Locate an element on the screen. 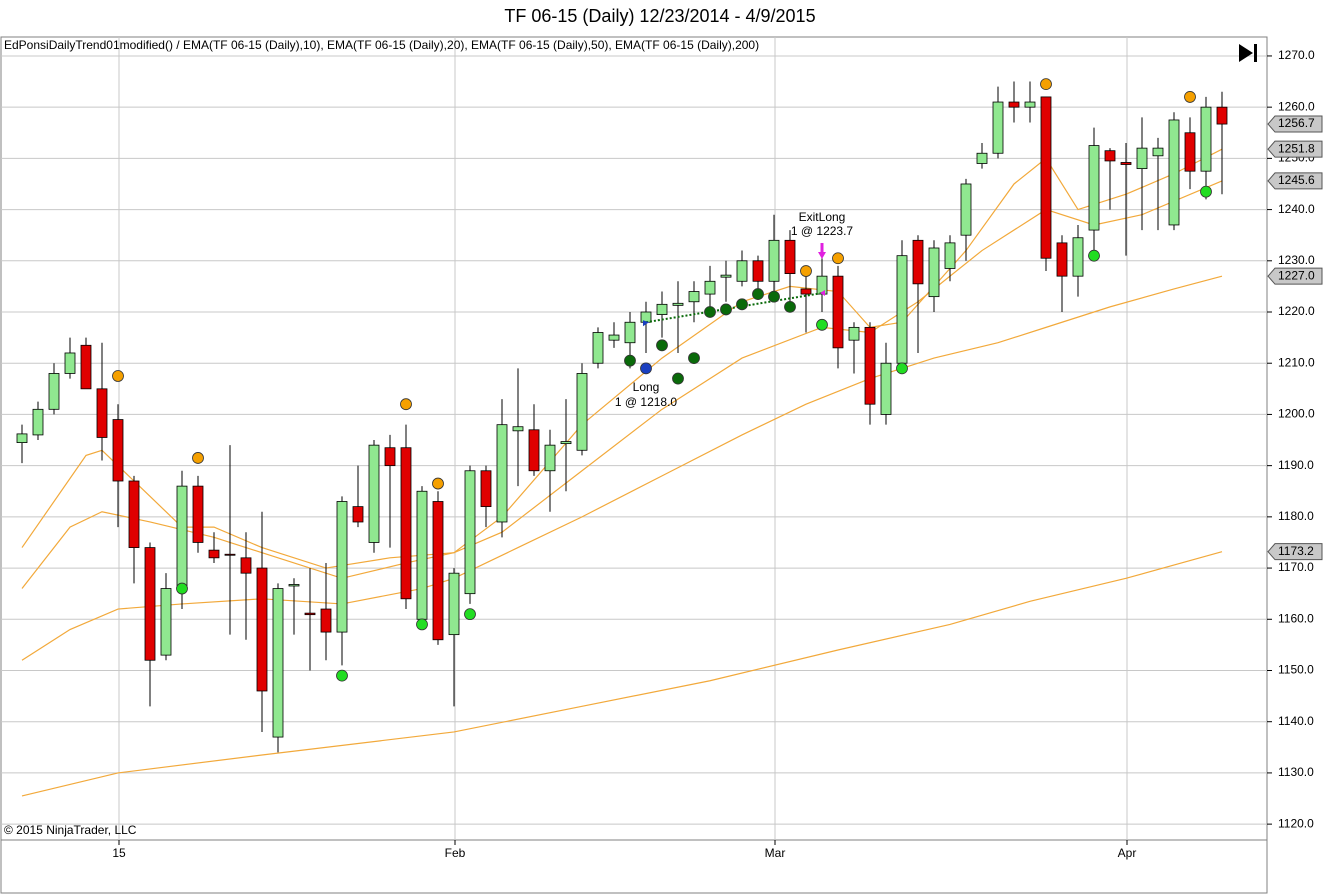 Image resolution: width=1331 pixels, height=895 pixels. y-tick-label: 1140.0 is located at coordinates (1296, 721).